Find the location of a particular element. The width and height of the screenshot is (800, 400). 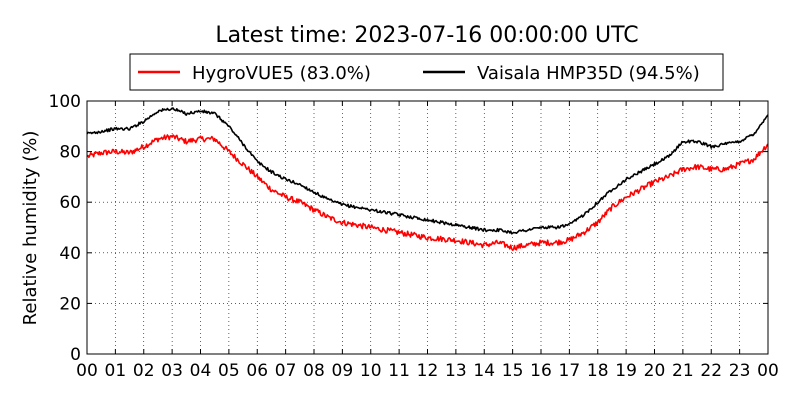

x-tick-label: 22 is located at coordinates (711, 371).